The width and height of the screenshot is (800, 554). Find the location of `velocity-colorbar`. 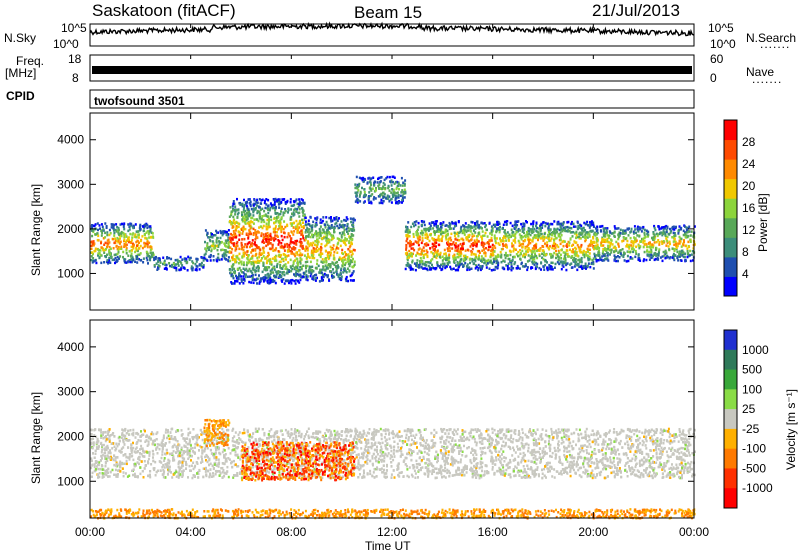

velocity-colorbar is located at coordinates (730, 419).